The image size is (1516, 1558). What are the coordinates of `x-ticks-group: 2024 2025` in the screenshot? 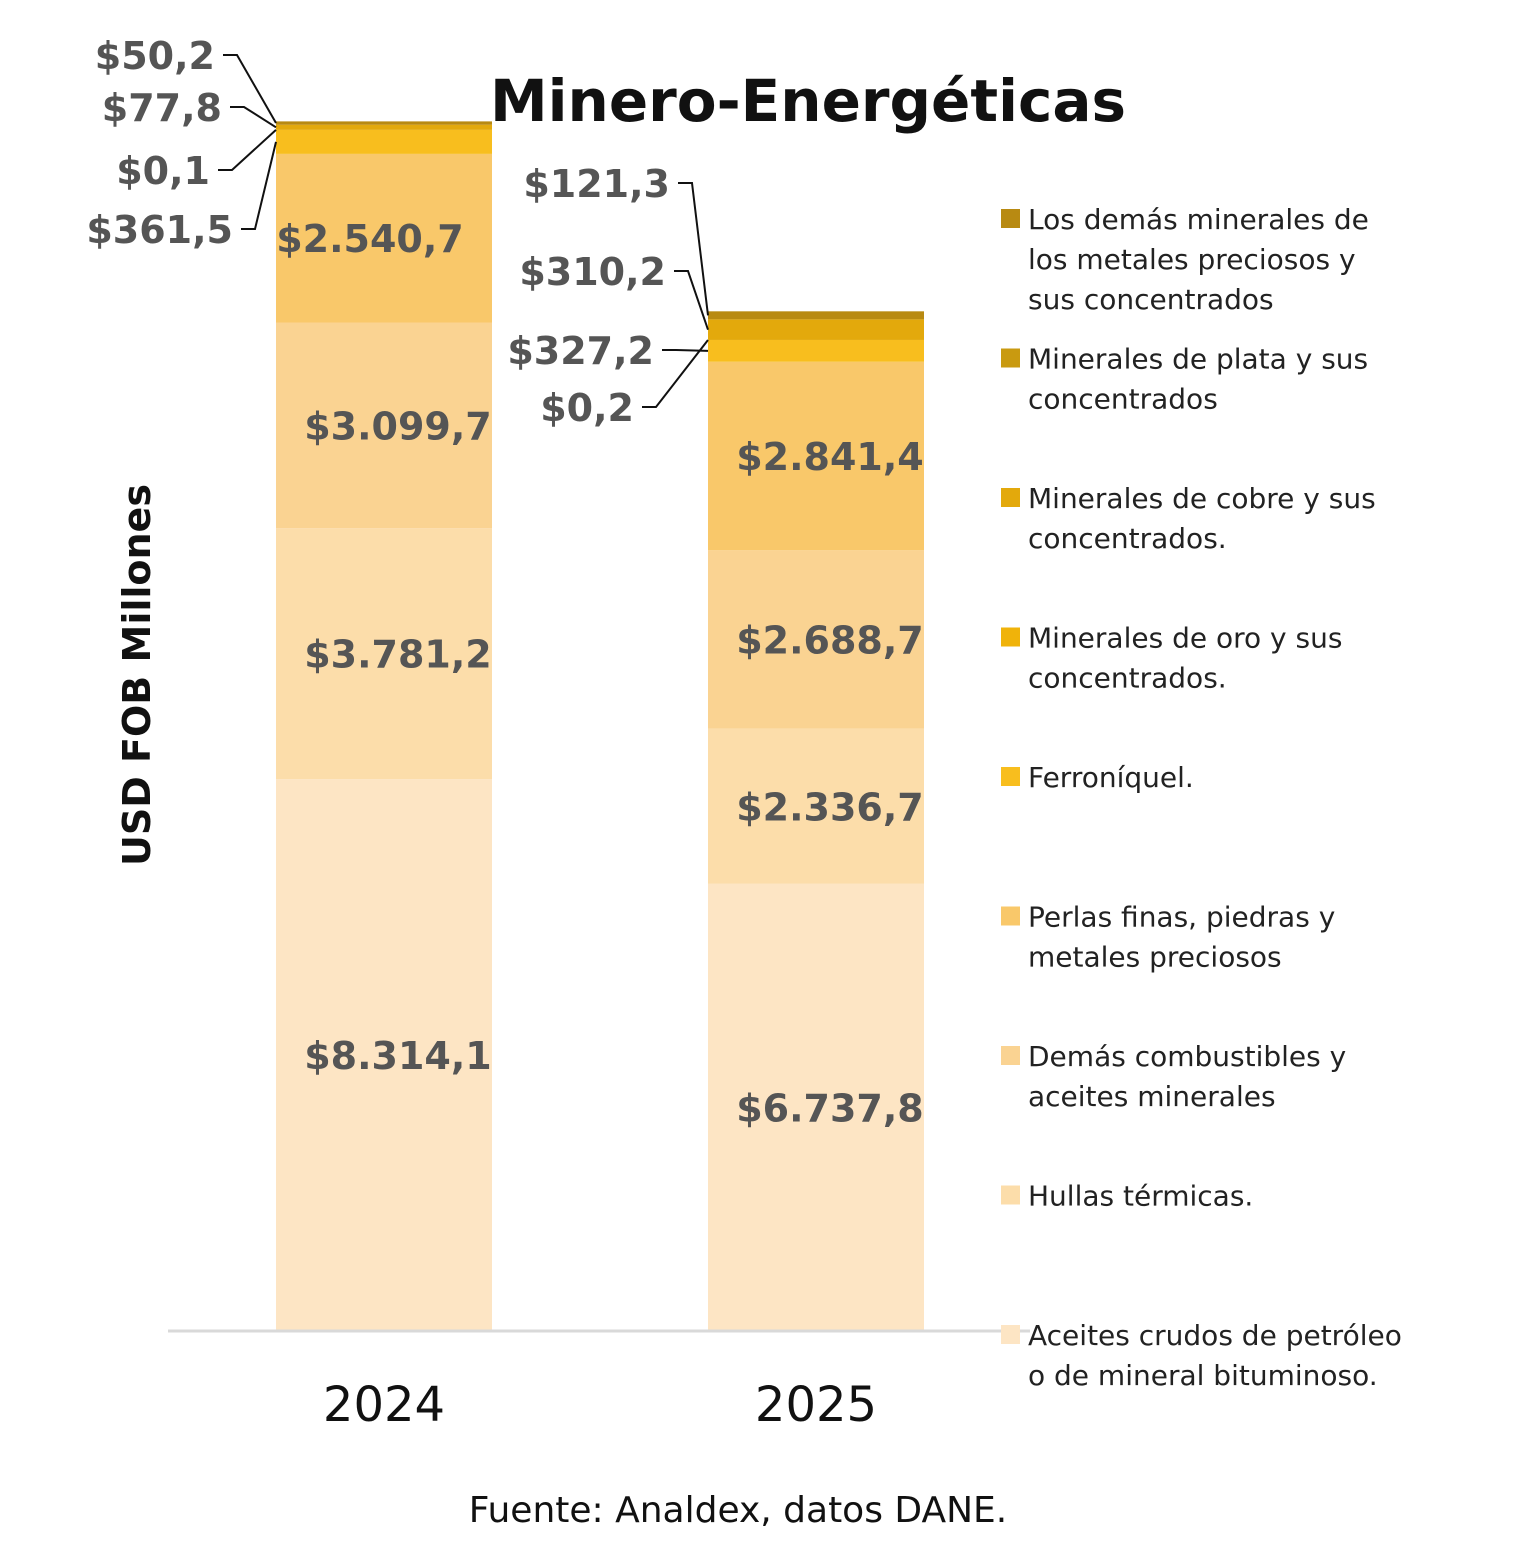 It's located at (600, 1405).